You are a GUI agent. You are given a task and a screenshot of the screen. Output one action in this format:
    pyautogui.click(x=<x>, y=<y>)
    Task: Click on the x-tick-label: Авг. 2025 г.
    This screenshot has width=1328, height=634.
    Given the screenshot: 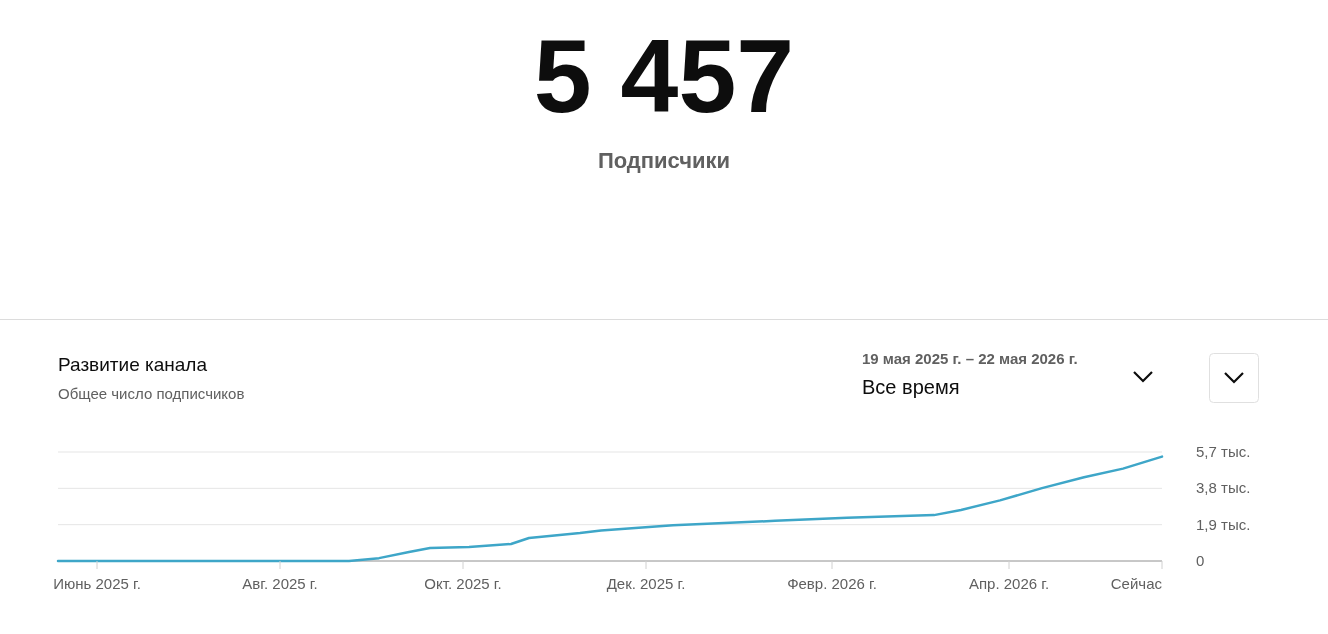 What is the action you would take?
    pyautogui.click(x=280, y=583)
    